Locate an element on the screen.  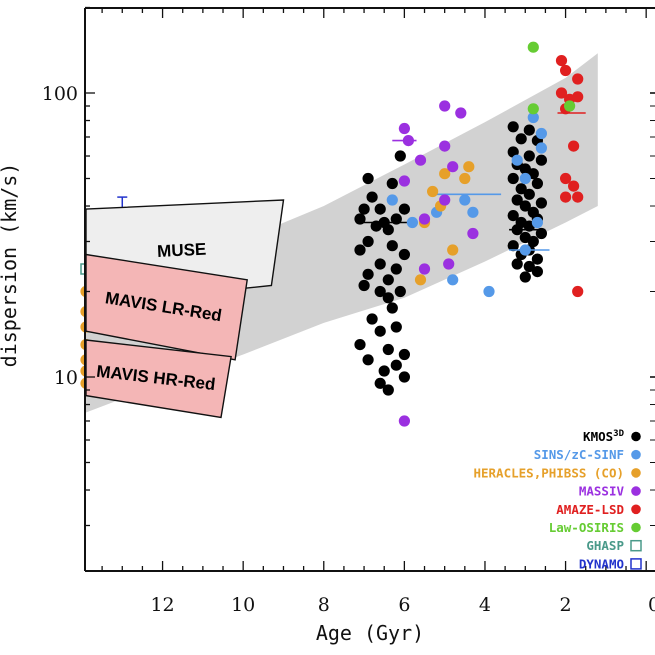
legend-label: DYNAMO is located at coordinates (601, 563).